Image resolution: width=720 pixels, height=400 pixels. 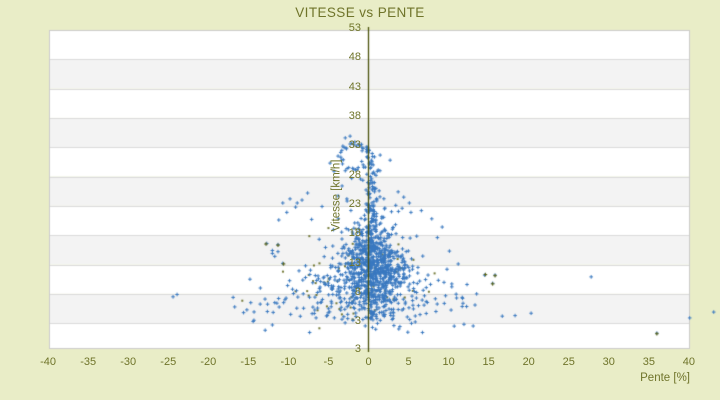 What do you see at coordinates (128, 362) in the screenshot?
I see `x-tick-label: -30` at bounding box center [128, 362].